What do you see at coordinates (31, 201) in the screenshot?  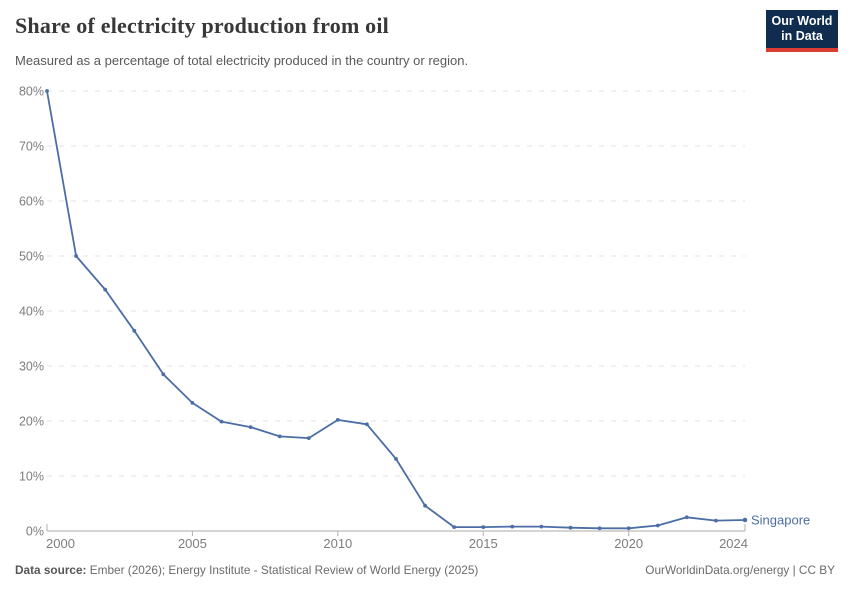 I see `y-axis-label: 60%` at bounding box center [31, 201].